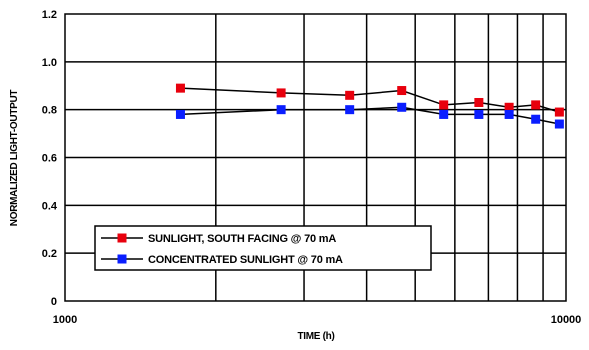 The image size is (589, 350). Describe the element at coordinates (317, 320) in the screenshot. I see `x-tick-labels: 1000 10000` at that location.